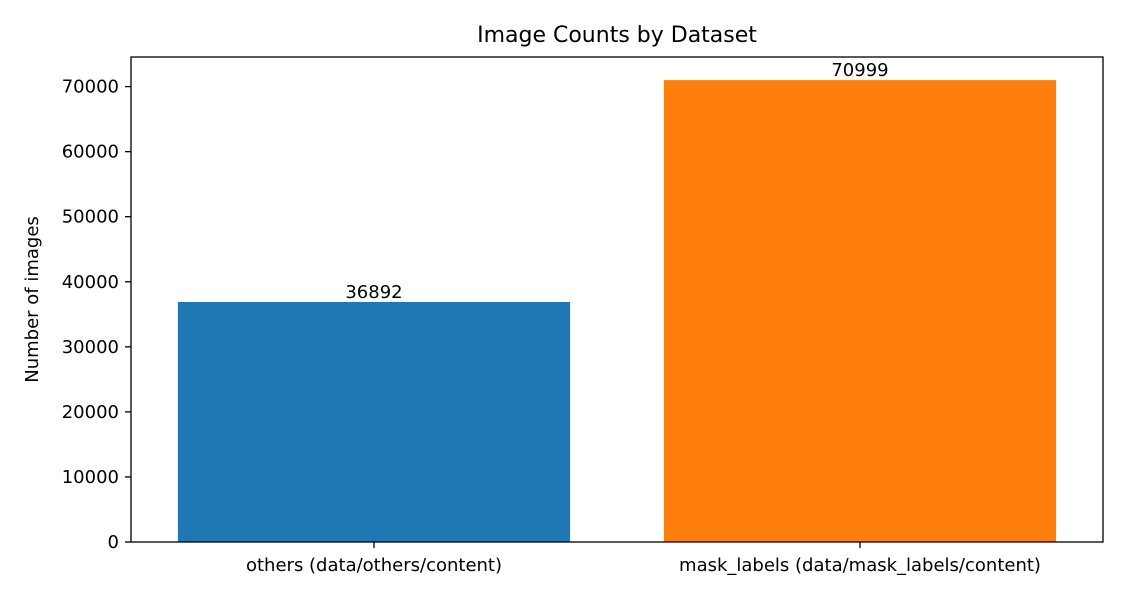  Describe the element at coordinates (860, 565) in the screenshot. I see `x-tick-label-1: mask_labels (data/mask_labels/content)` at that location.